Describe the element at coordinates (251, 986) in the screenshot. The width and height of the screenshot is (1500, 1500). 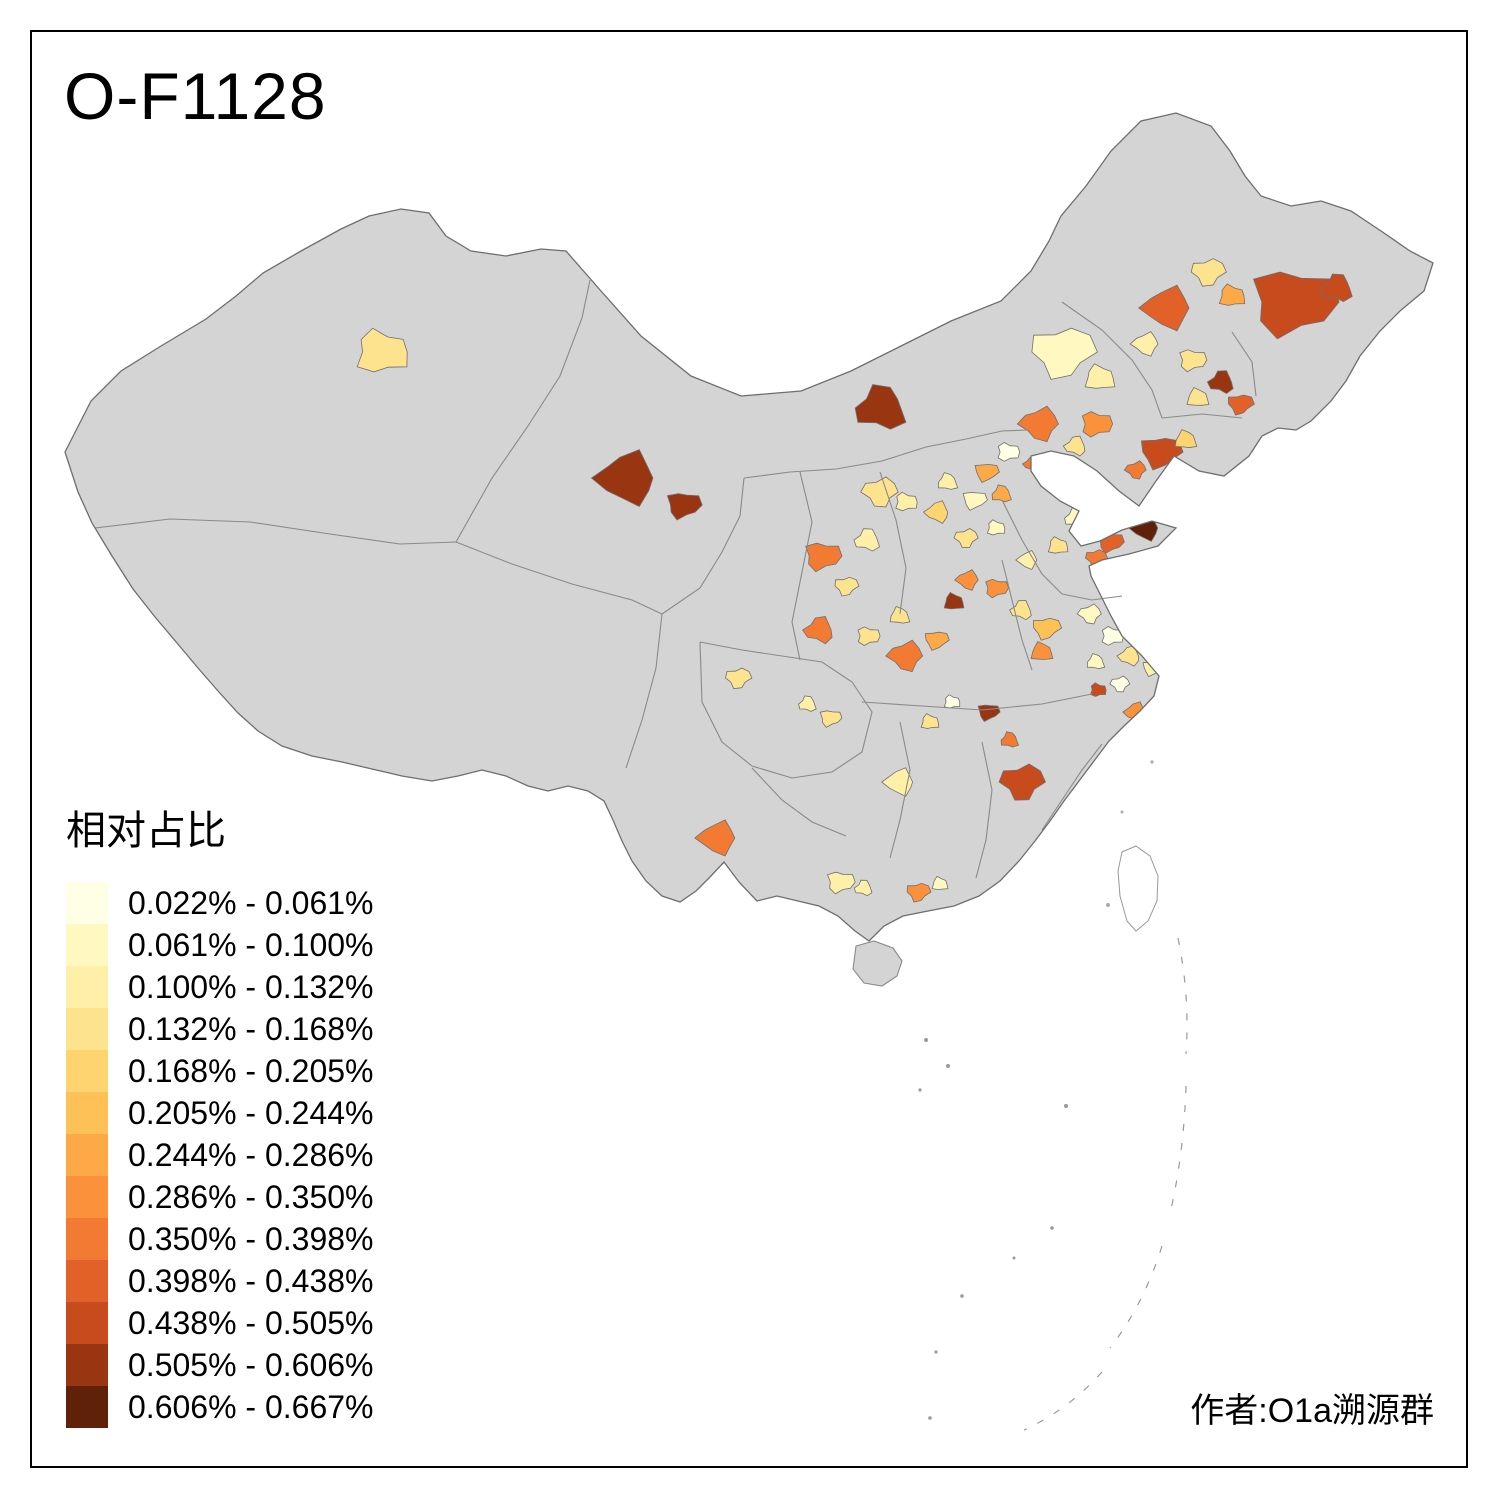
I see `legend-class-label: 0.100% - 0.132%` at that location.